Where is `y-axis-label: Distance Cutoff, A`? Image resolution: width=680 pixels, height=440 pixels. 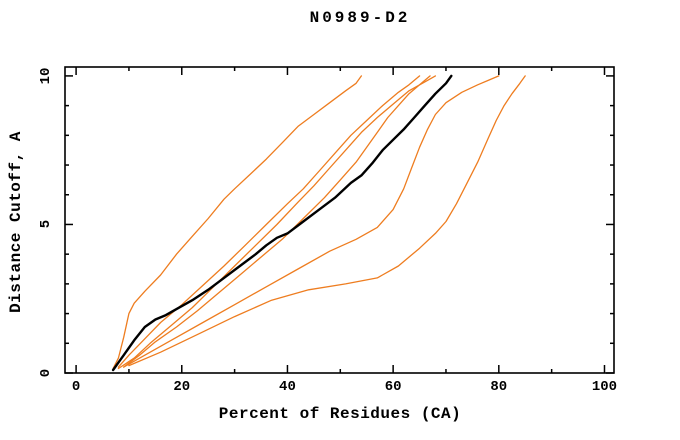 y-axis-label: Distance Cutoff, A is located at coordinates (16, 222).